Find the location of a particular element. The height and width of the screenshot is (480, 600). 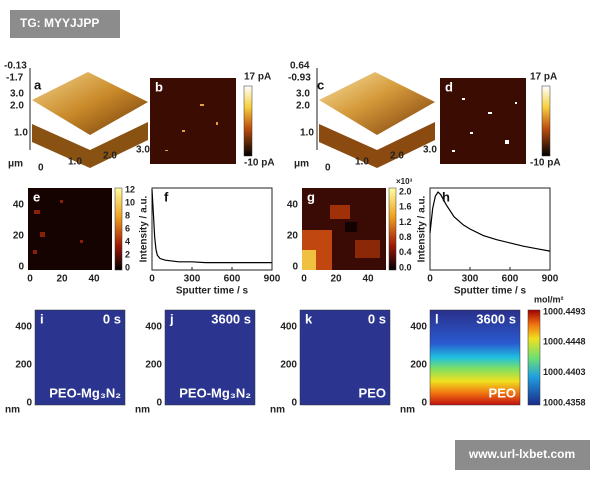

footer-url: www.url-lxbet.com is located at coordinates (521, 454).